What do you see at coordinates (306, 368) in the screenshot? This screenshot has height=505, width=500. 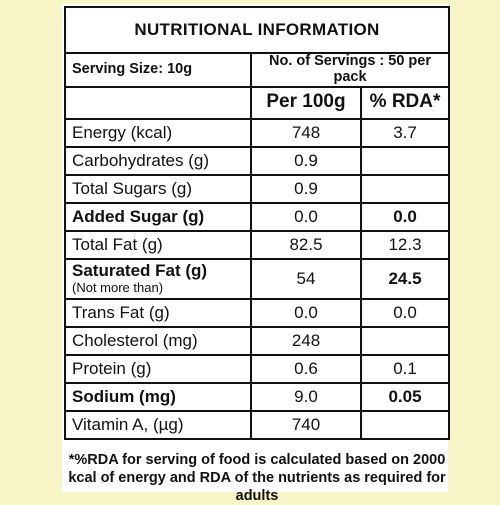 I see `row-value-protein: 0.6` at bounding box center [306, 368].